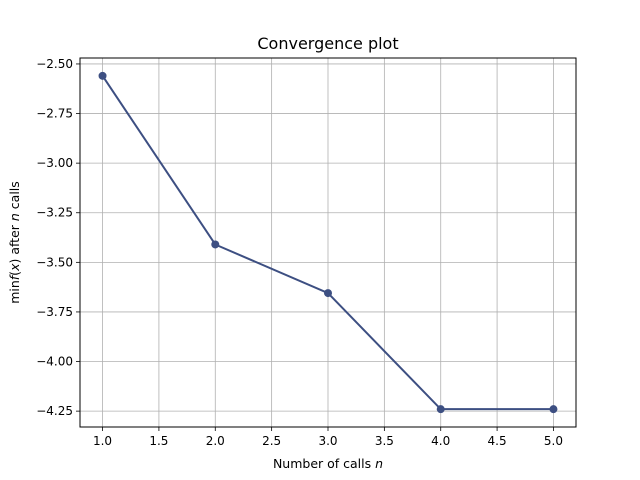 The height and width of the screenshot is (480, 640). I want to click on x-tick-label: 1.5, so click(158, 441).